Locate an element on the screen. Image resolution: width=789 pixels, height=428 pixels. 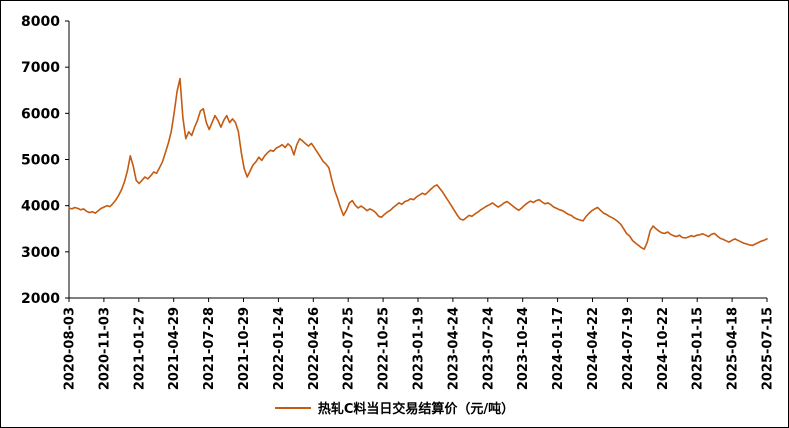
x-axis-tick-label: 2023-04-24 is located at coordinates (453, 348).